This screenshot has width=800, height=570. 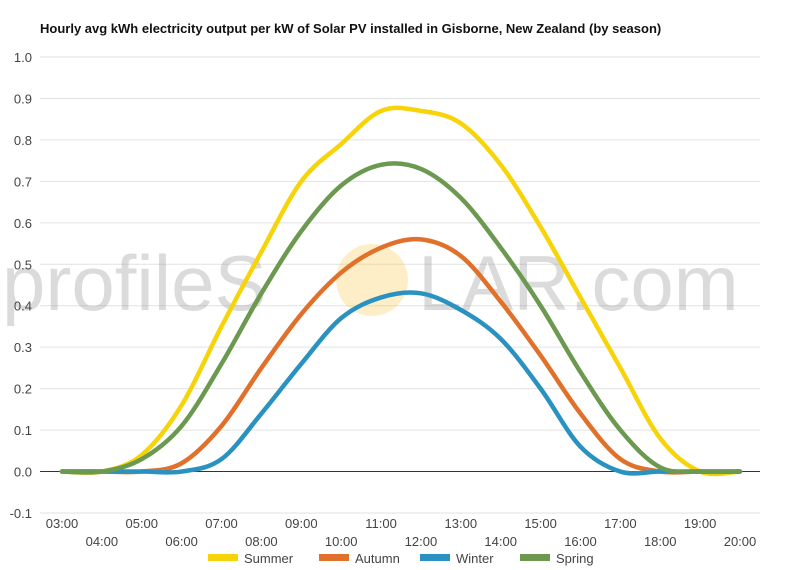 I want to click on x-tick-label: 07:00, so click(x=221, y=523).